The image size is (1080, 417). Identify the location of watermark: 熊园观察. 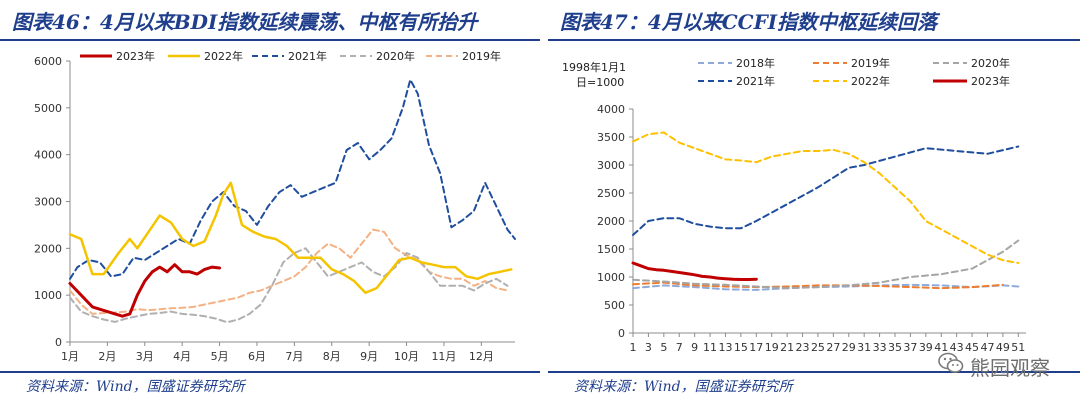
(994, 366).